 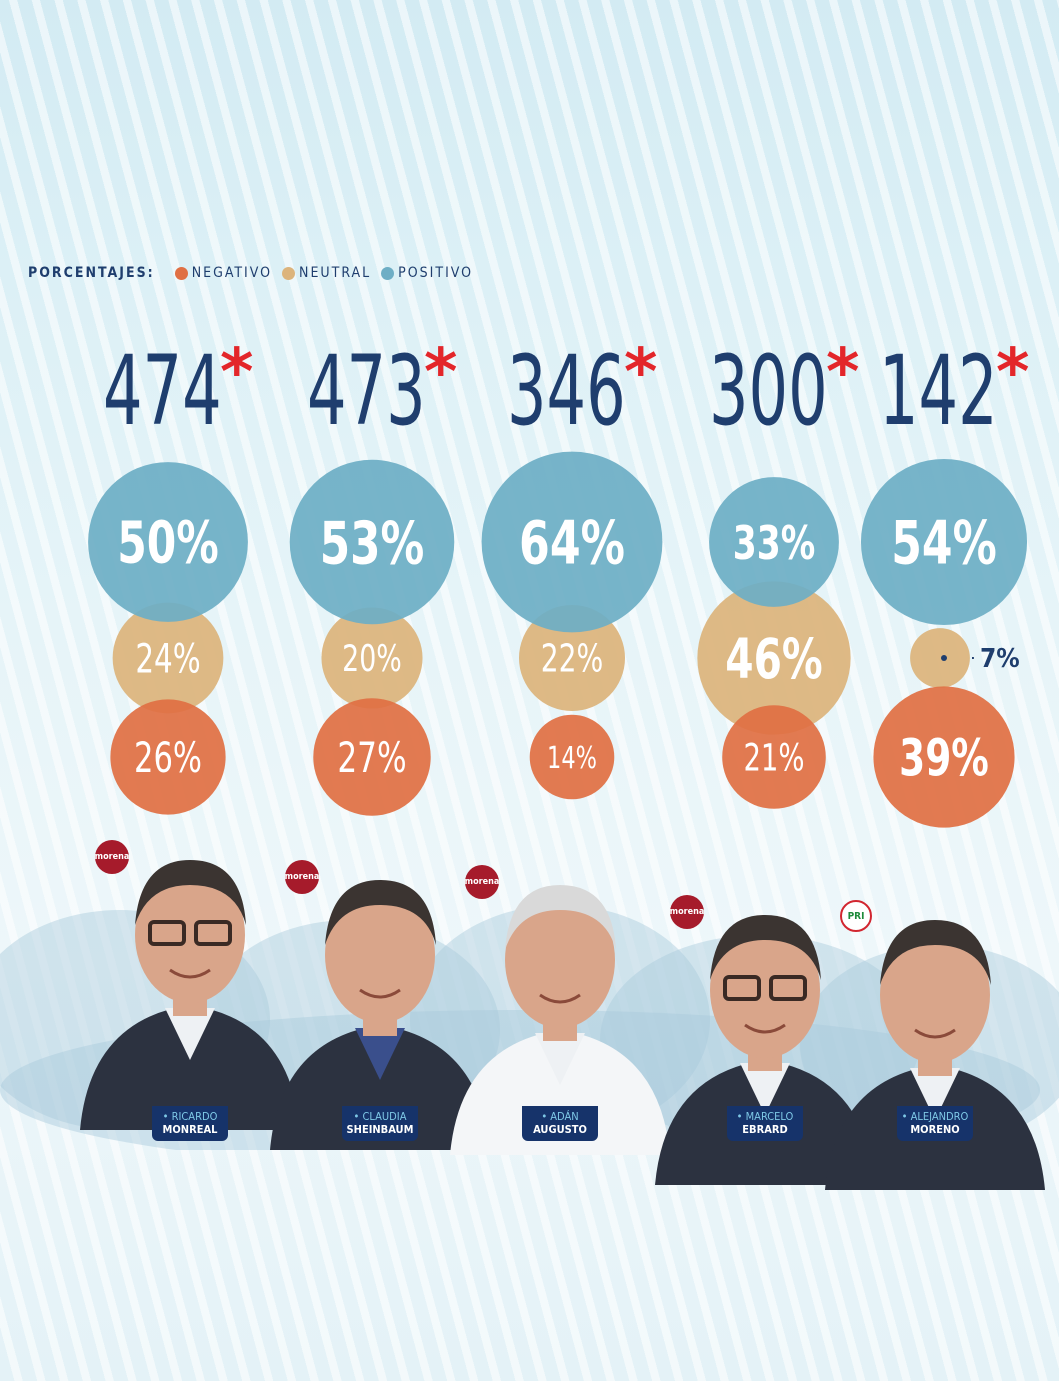 What do you see at coordinates (168, 758) in the screenshot?
I see `bubble-label: 26%` at bounding box center [168, 758].